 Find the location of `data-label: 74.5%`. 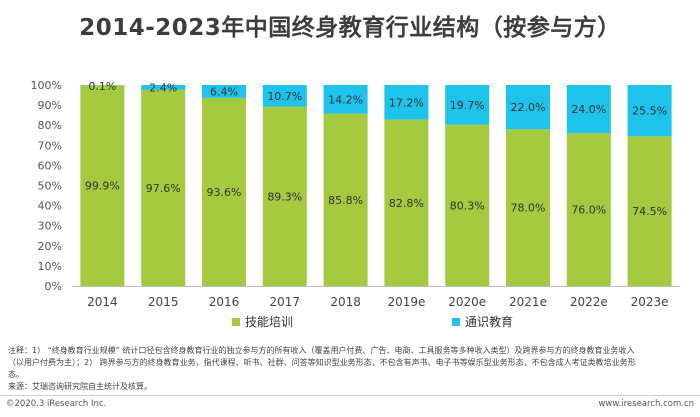

data-label: 74.5% is located at coordinates (649, 211).